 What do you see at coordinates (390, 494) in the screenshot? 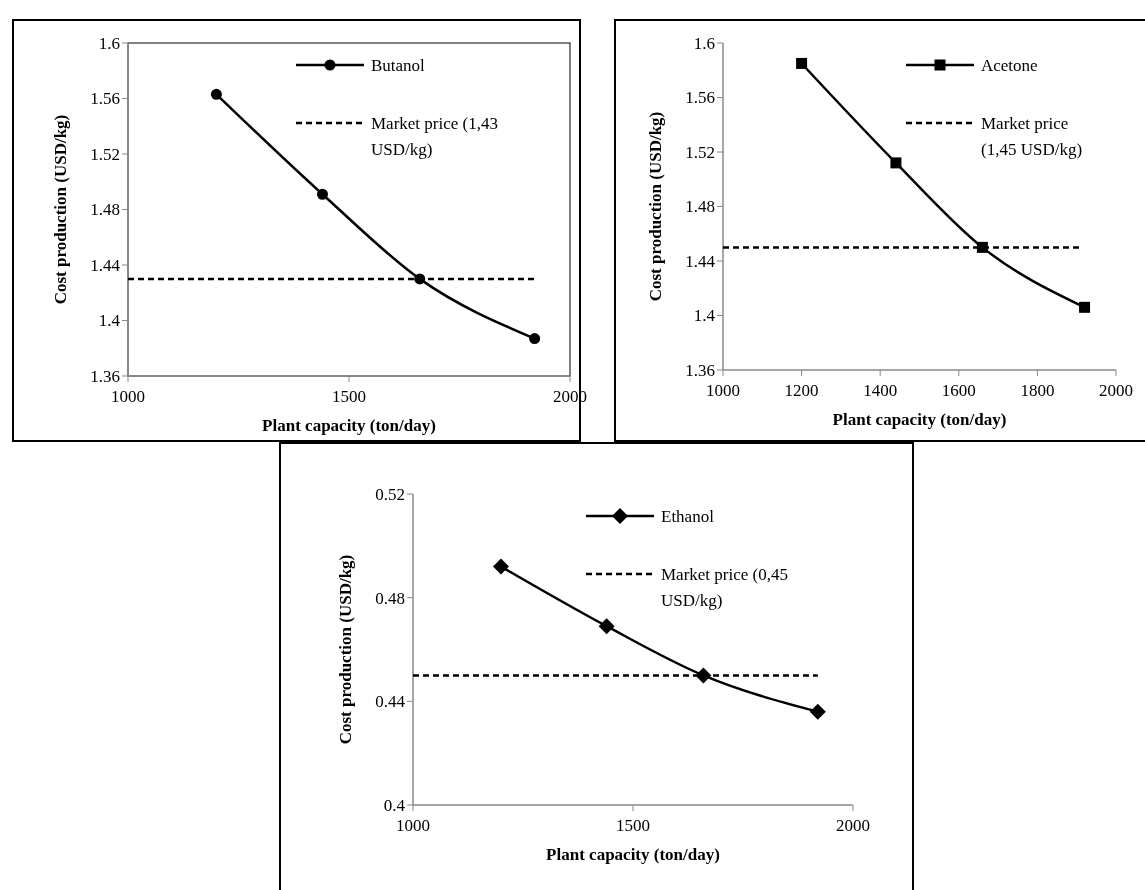
I see `y-tick-label: 0.52` at bounding box center [390, 494].